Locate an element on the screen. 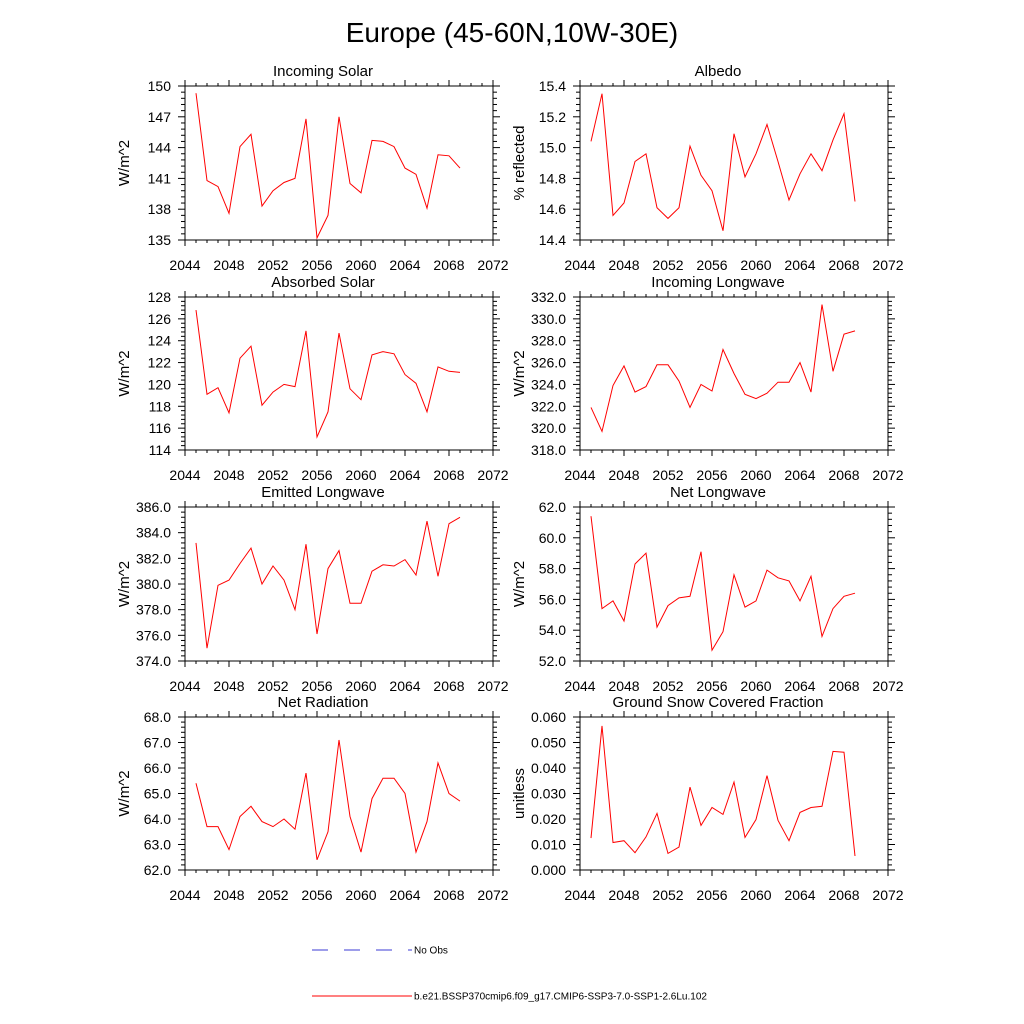 This screenshot has width=1024, height=1024. y-axis-label: % reflected is located at coordinates (519, 162).